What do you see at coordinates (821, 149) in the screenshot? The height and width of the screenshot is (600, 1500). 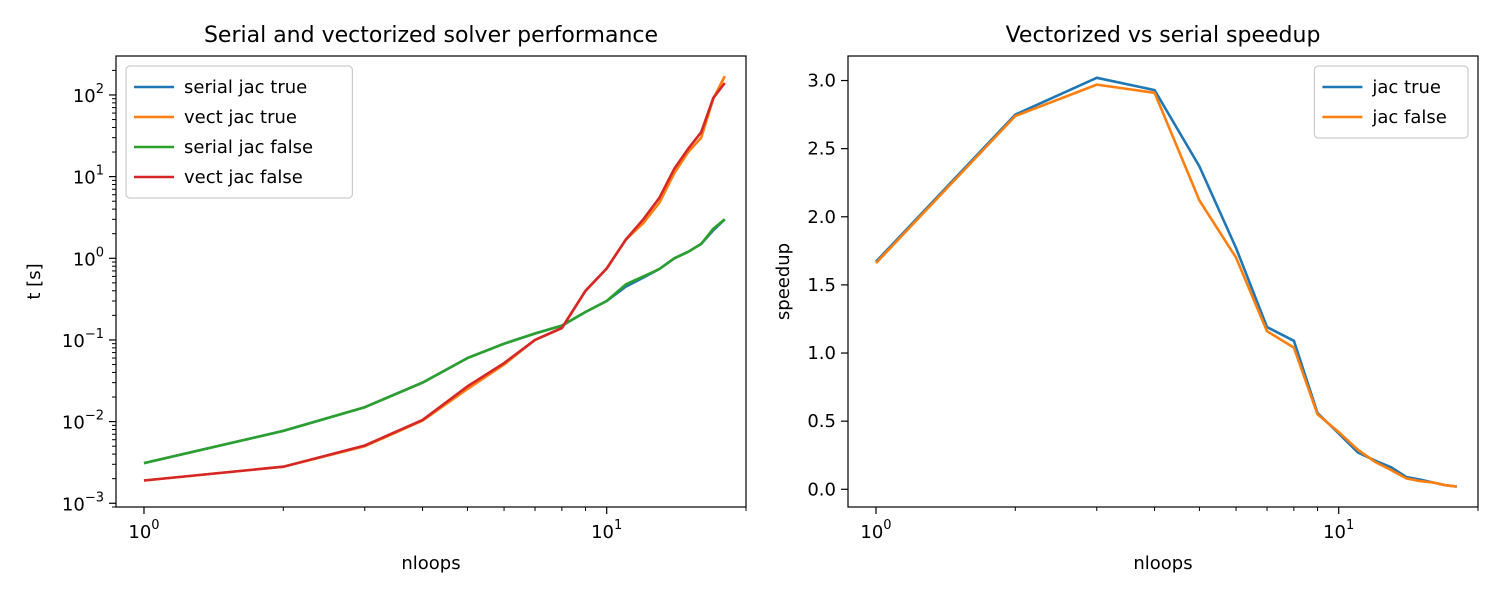 I see `y-tick-label: 2.5` at bounding box center [821, 149].